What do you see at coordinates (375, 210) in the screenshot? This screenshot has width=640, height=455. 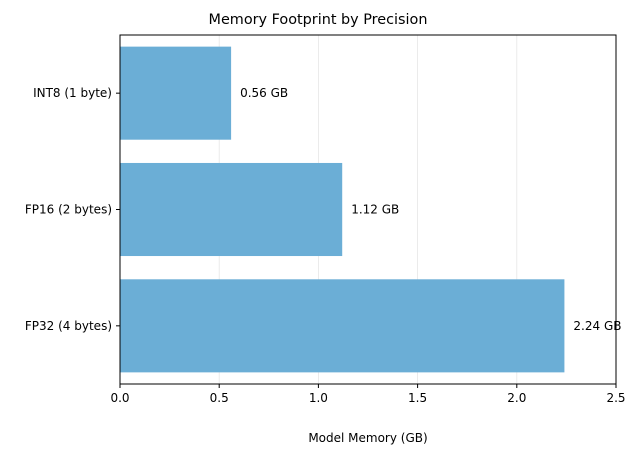 I see `bar-value-label: 1.12 GB` at bounding box center [375, 210].